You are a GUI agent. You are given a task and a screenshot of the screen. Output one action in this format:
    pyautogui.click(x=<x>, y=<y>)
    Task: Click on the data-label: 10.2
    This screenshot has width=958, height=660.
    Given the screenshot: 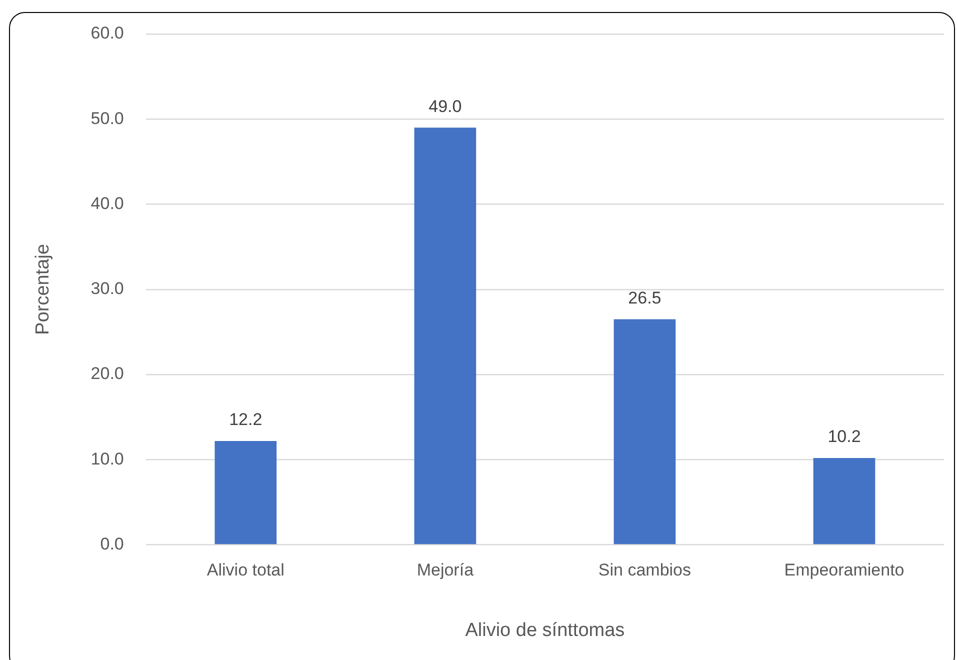 What is the action you would take?
    pyautogui.click(x=844, y=436)
    